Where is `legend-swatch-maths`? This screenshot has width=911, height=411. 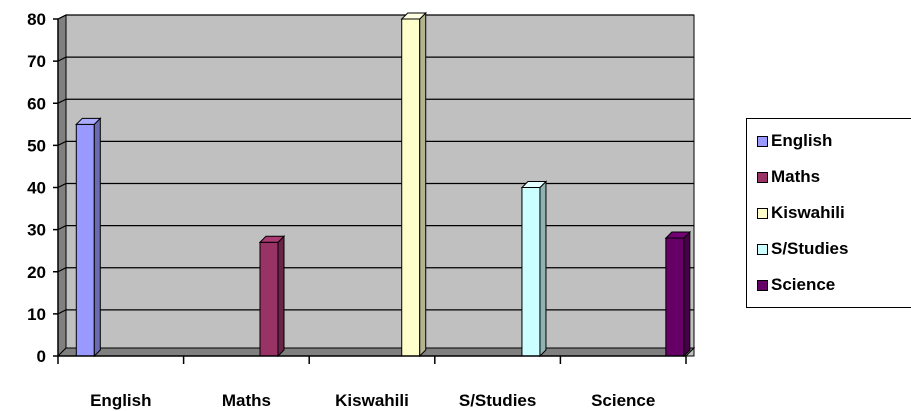 legend-swatch-maths is located at coordinates (762, 177).